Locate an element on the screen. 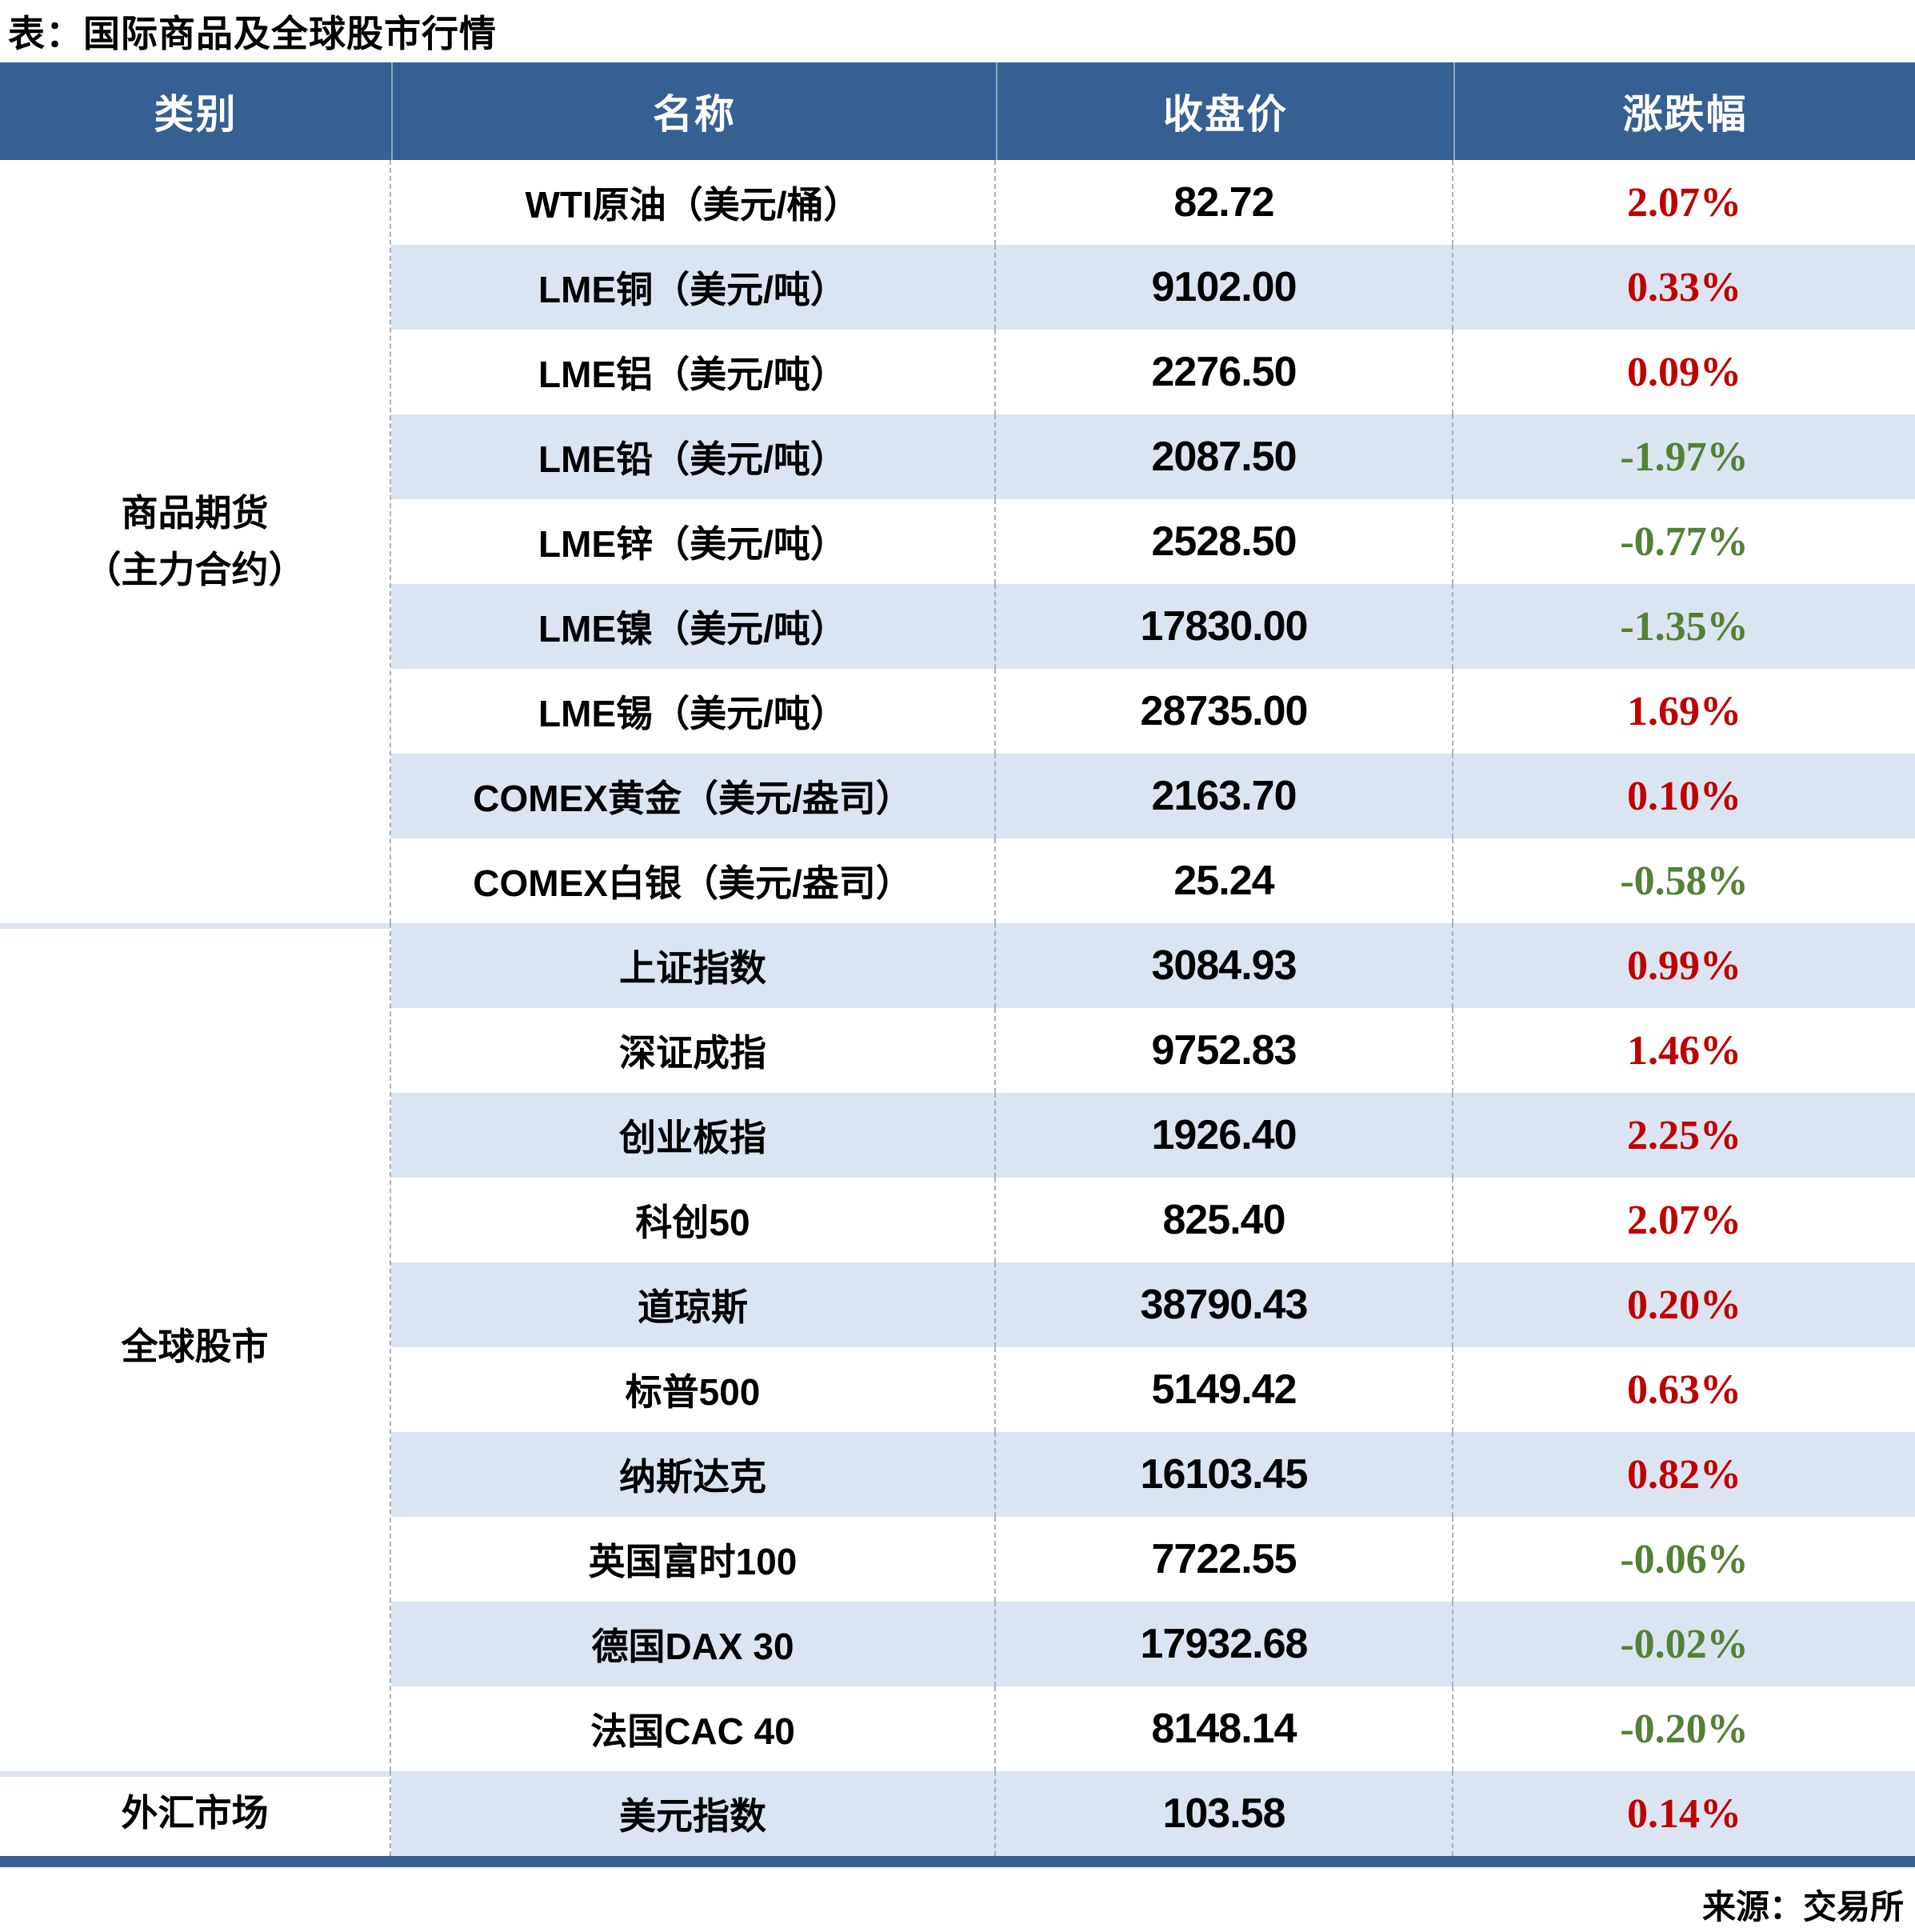 Image resolution: width=1915 pixels, height=1932 pixels. change-percent-value: 0.99% is located at coordinates (1684, 965).